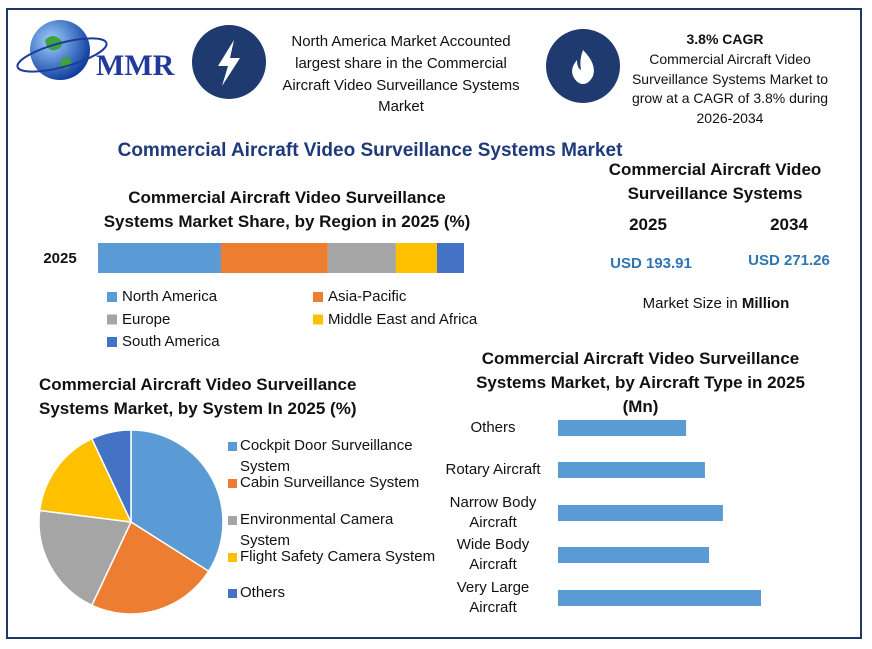 This screenshot has width=872, height=649. Describe the element at coordinates (330, 482) in the screenshot. I see `legend-label: Cabin Surveillance System` at that location.